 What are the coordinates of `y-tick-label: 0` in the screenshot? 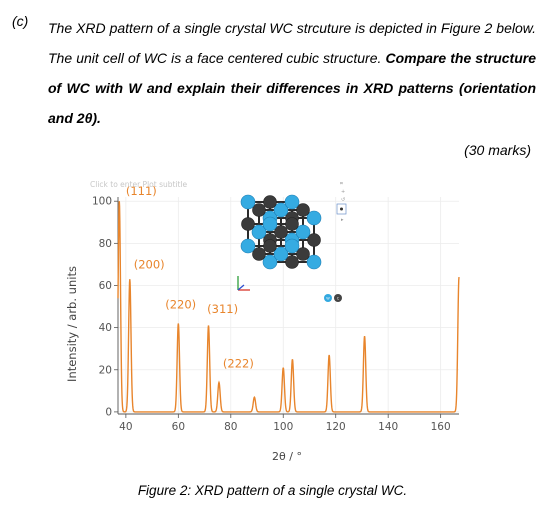 It's located at (108, 412).